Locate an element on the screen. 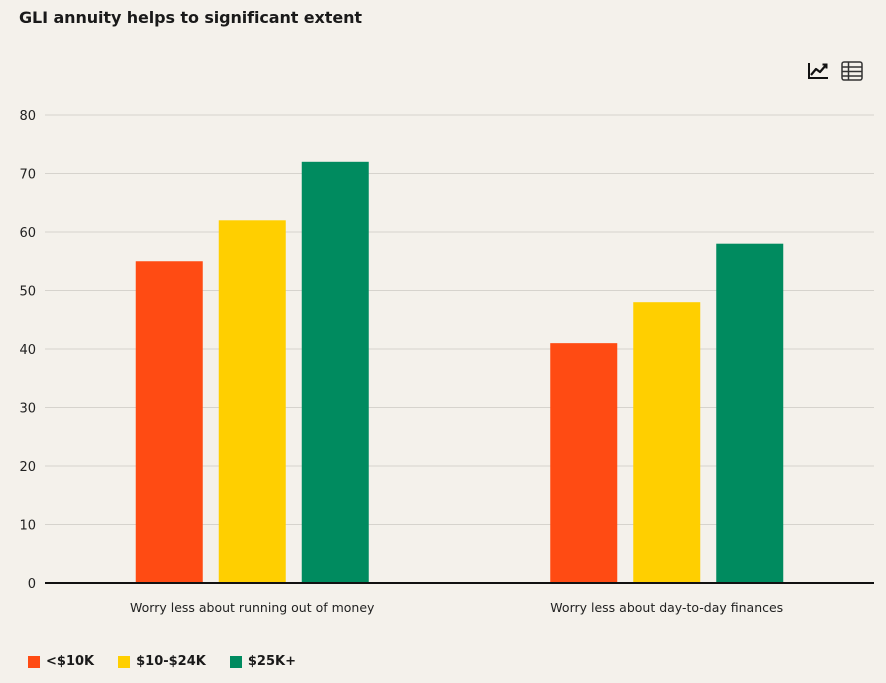 This screenshot has height=683, width=886. legend-label: $10-$24K is located at coordinates (171, 661).